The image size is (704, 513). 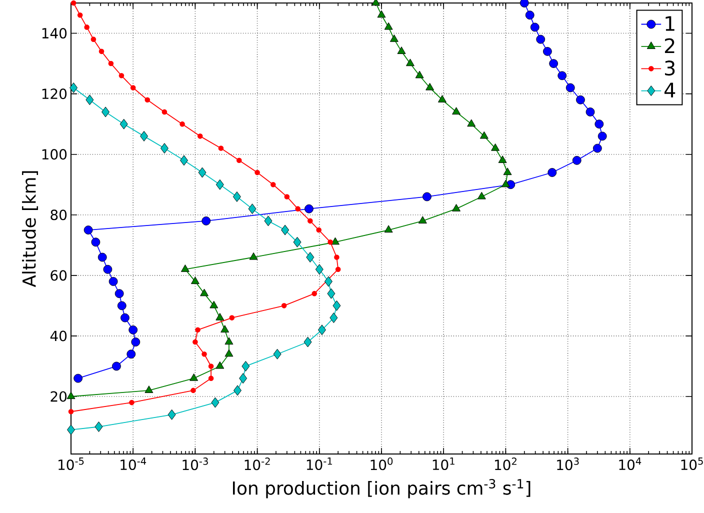 What do you see at coordinates (195, 464) in the screenshot?
I see `x-tick-label: 10$^{-3}$` at bounding box center [195, 464].